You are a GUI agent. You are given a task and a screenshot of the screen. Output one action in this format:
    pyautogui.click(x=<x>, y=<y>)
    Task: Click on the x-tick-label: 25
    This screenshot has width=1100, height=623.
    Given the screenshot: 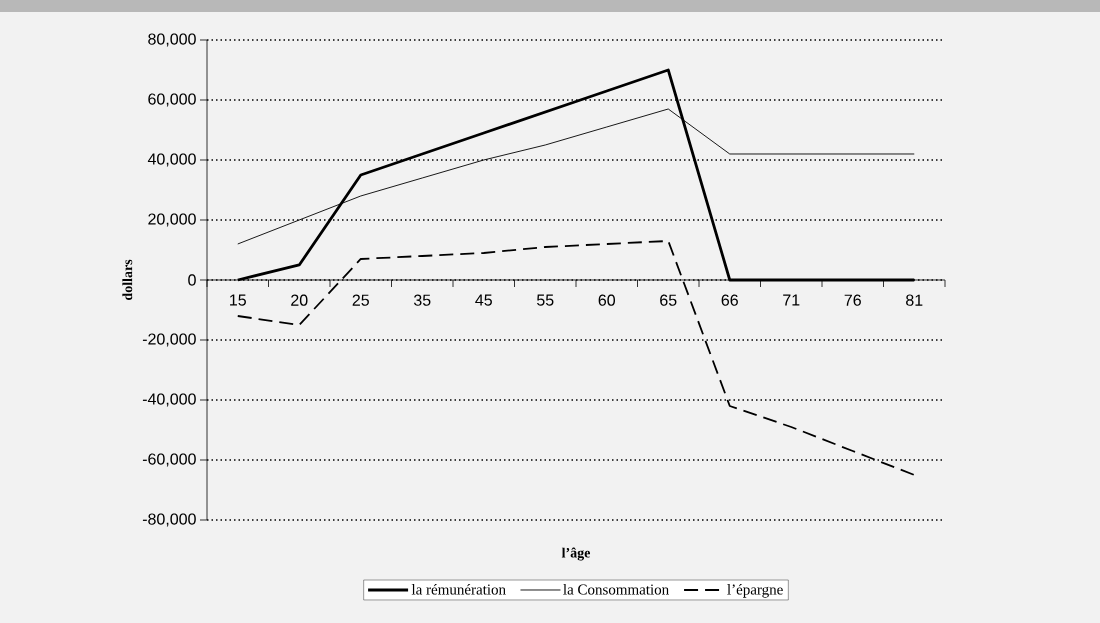 What is the action you would take?
    pyautogui.click(x=360, y=300)
    